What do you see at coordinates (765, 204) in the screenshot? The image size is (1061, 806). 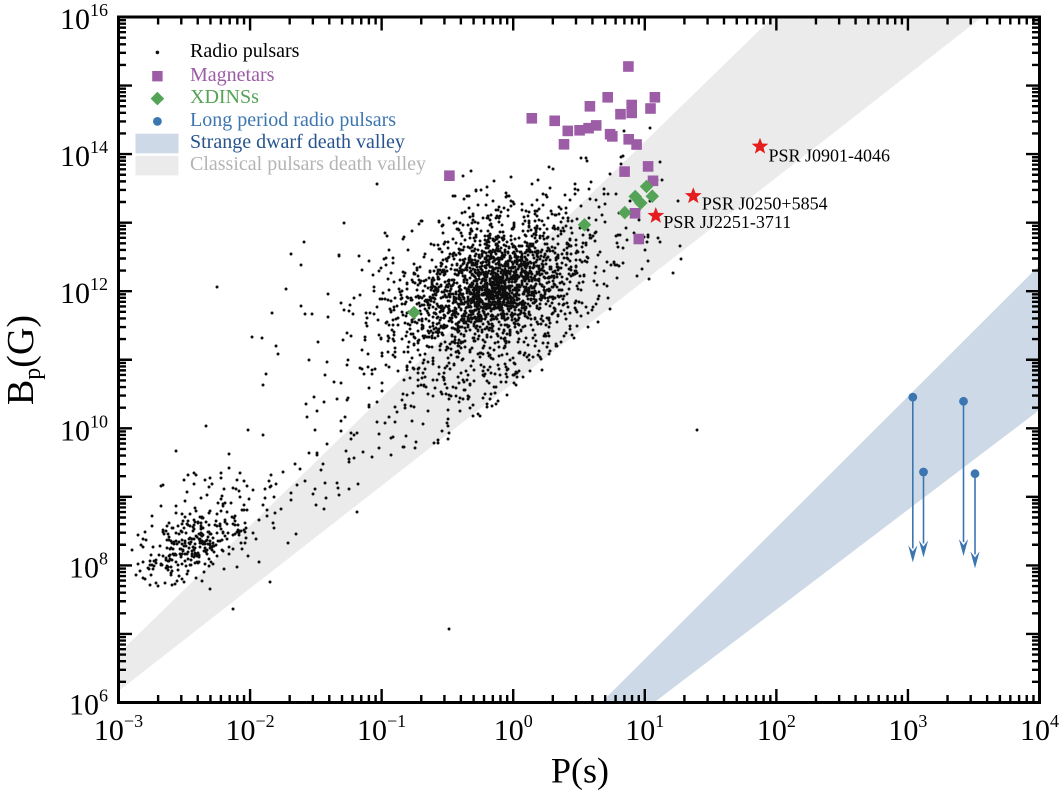 I see `svg-text: PSR J0250+5854` at bounding box center [765, 204].